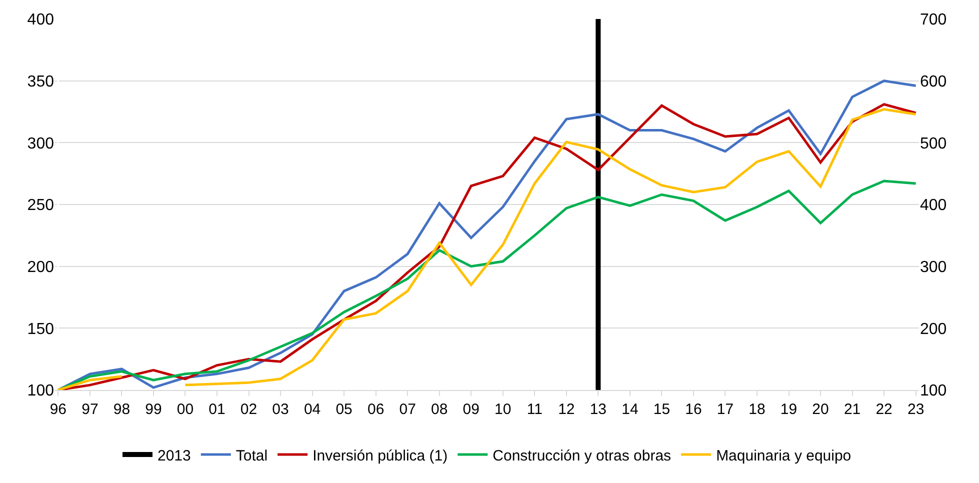 The height and width of the screenshot is (483, 979). Describe the element at coordinates (375, 409) in the screenshot. I see `x-tick-label: 06` at that location.